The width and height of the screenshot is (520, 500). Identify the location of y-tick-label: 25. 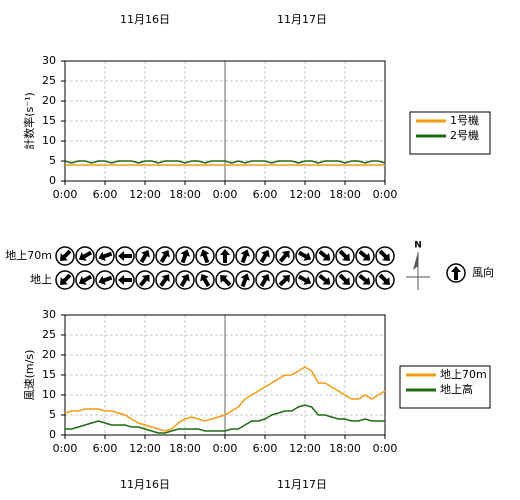
(49, 334).